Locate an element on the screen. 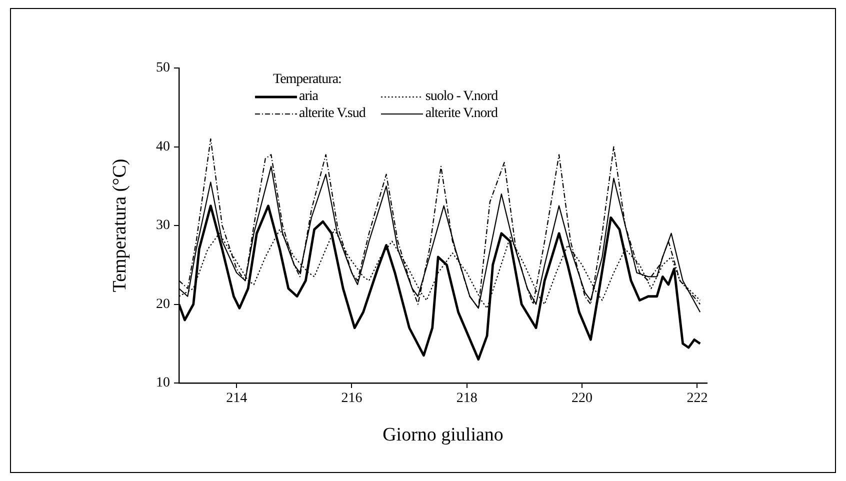 The width and height of the screenshot is (846, 481). legend-label: alterite V.sud is located at coordinates (332, 114).